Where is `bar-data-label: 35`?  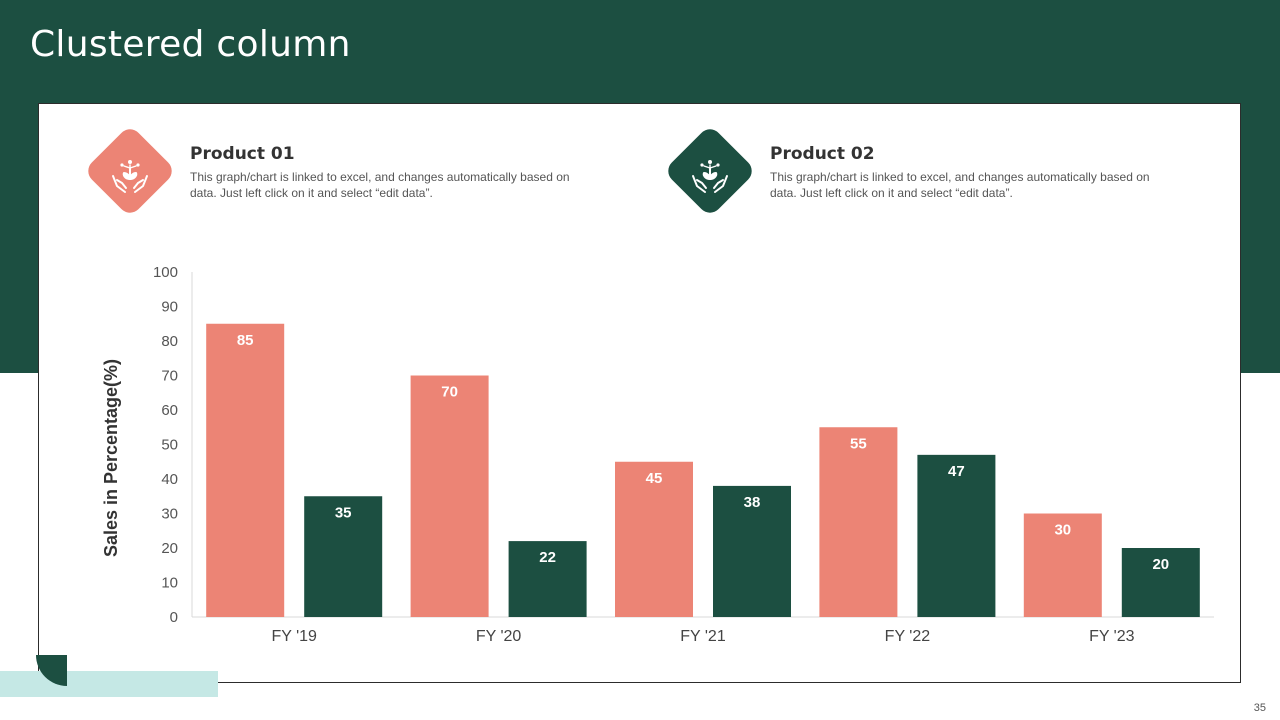 bar-data-label: 35 is located at coordinates (343, 512).